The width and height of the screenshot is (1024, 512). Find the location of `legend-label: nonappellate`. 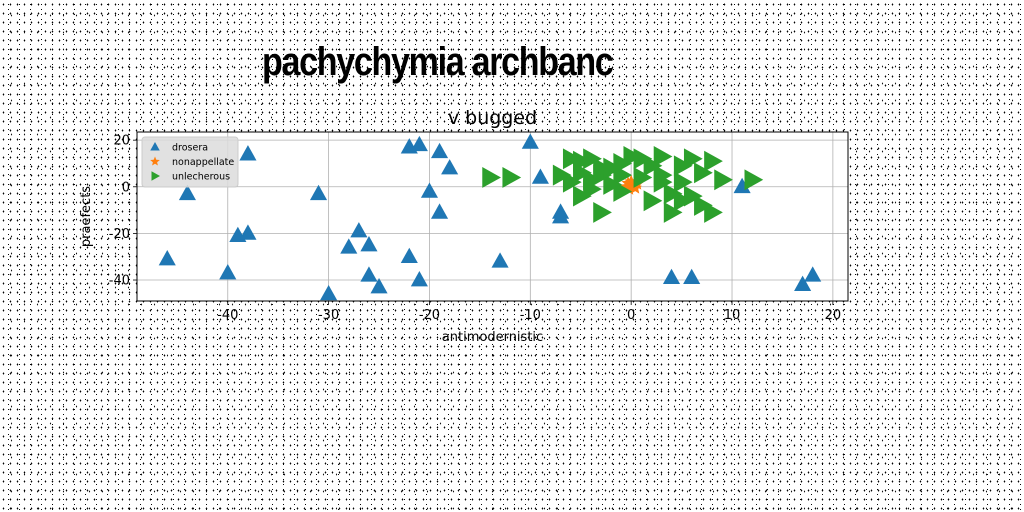

legend-label: nonappellate is located at coordinates (203, 162).